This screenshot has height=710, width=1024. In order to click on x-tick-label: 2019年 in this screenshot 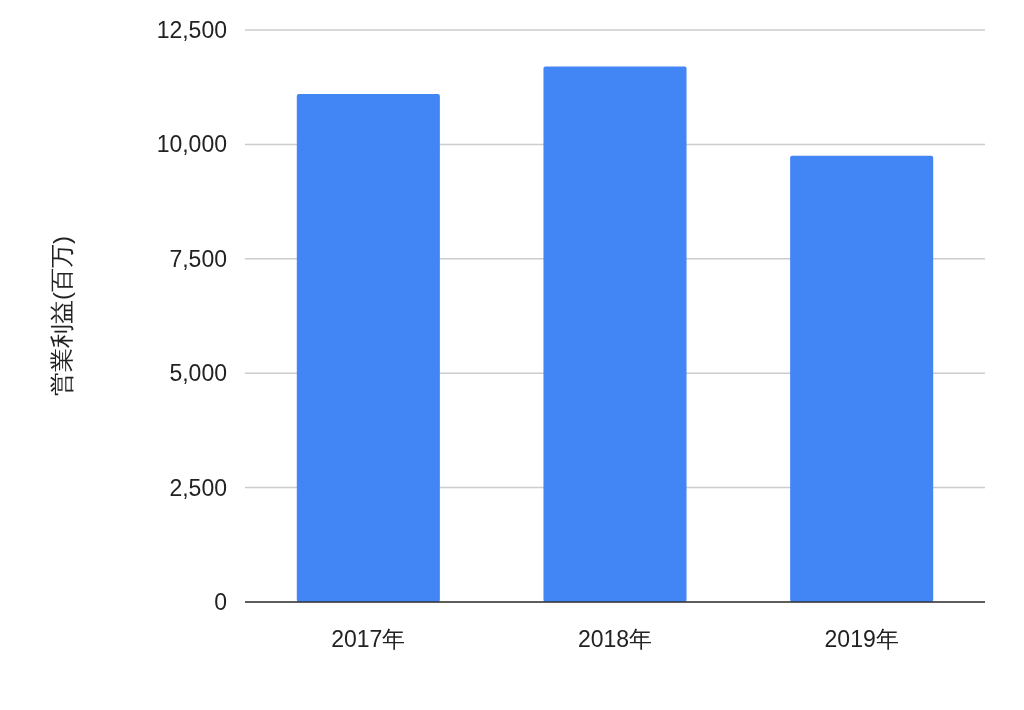, I will do `click(861, 639)`.